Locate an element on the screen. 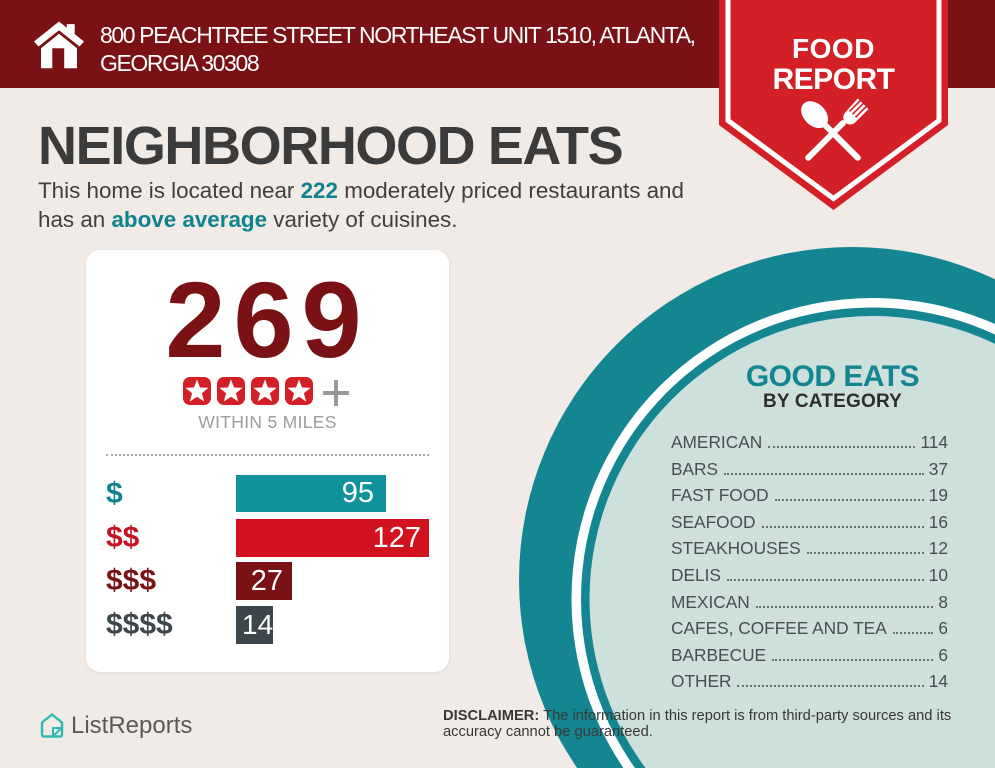  svg-text: REPORT is located at coordinates (833, 79).